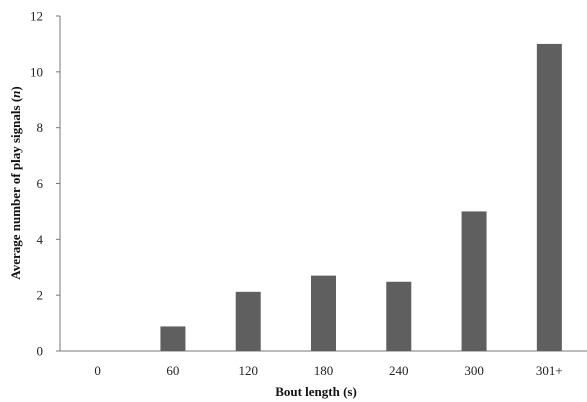  I want to click on y-tick-label: 12, so click(36, 16).